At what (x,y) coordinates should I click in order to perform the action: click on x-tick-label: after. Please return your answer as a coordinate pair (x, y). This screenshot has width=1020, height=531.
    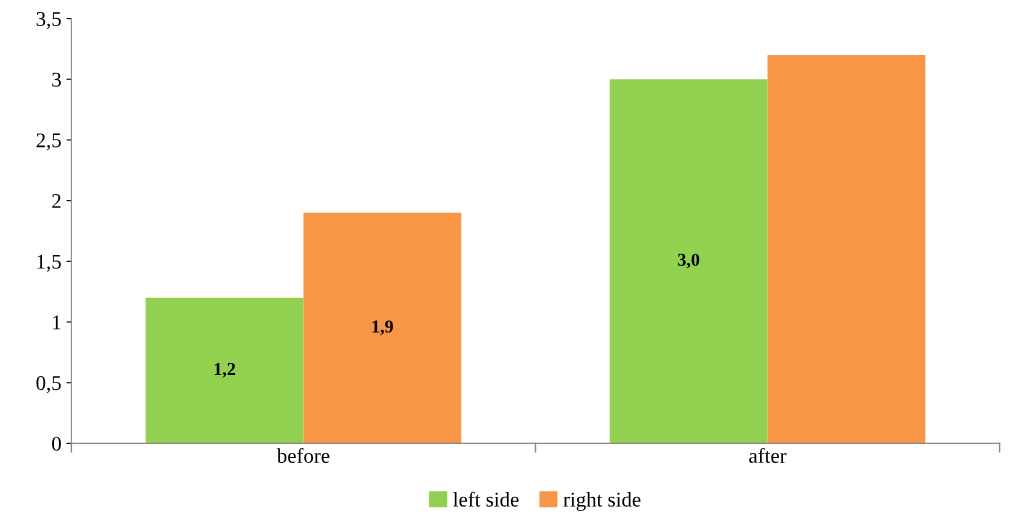
    Looking at the image, I should click on (768, 455).